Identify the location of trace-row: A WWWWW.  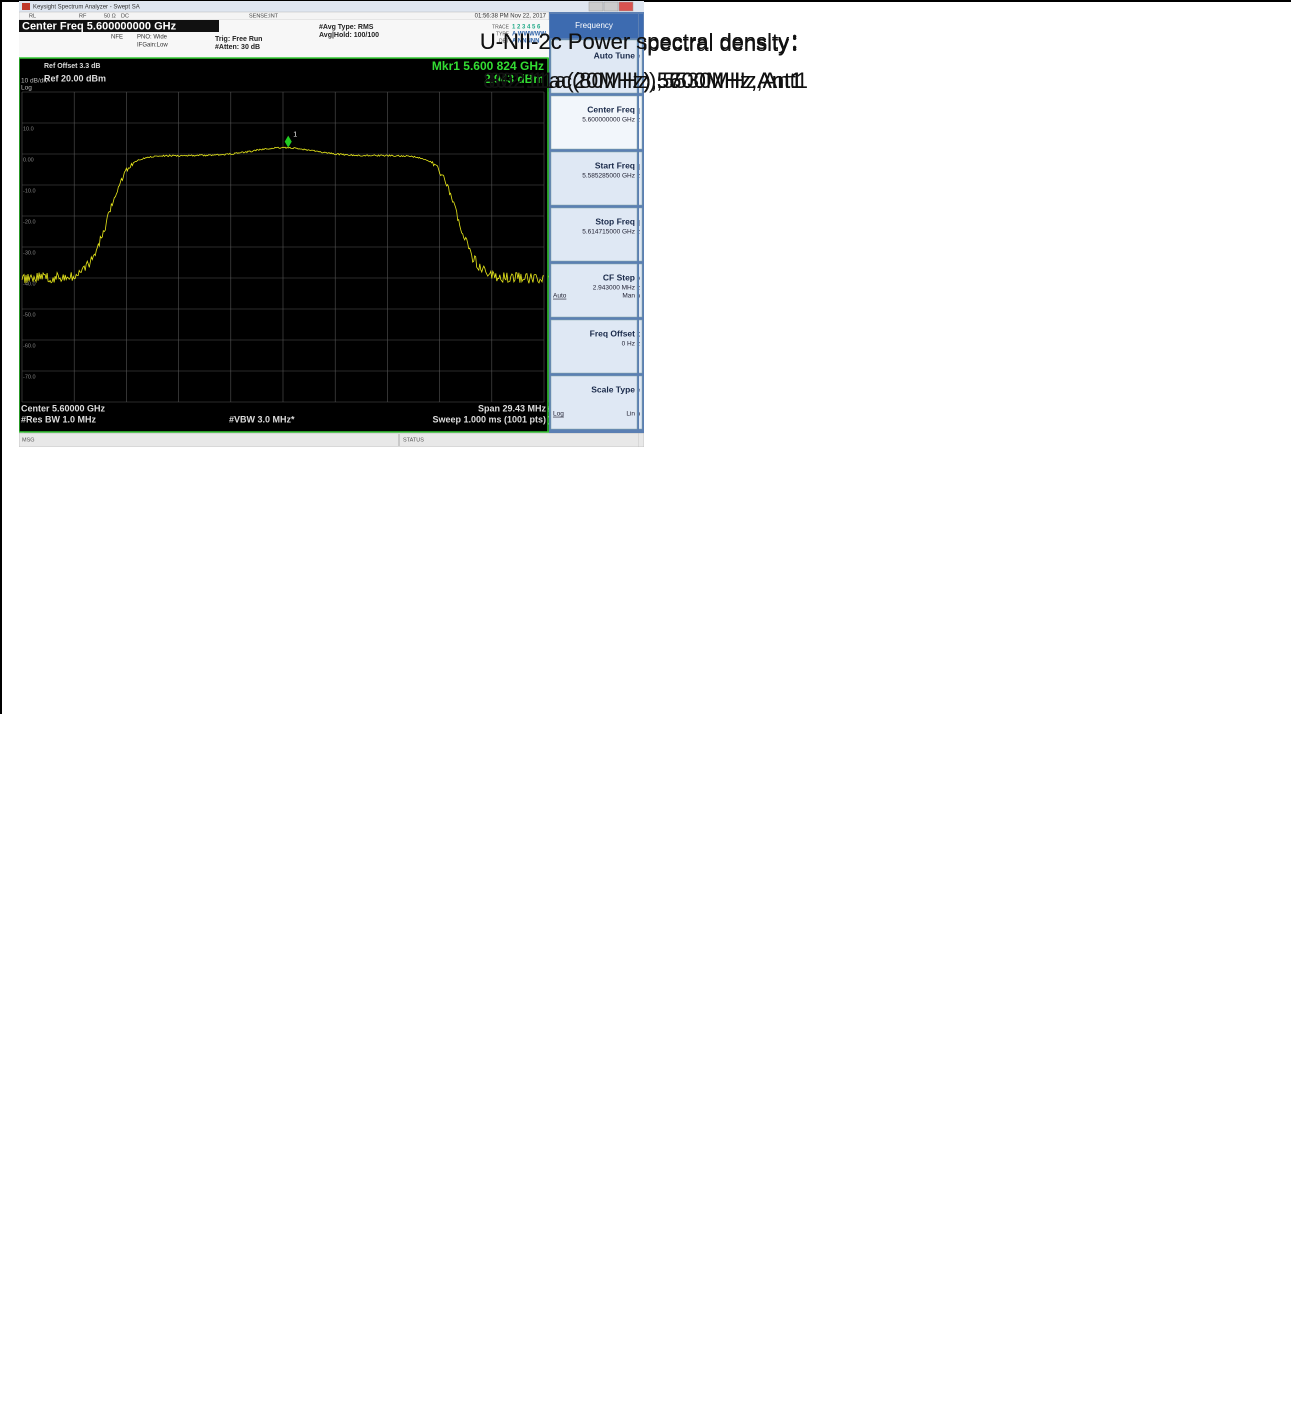
(529, 35).